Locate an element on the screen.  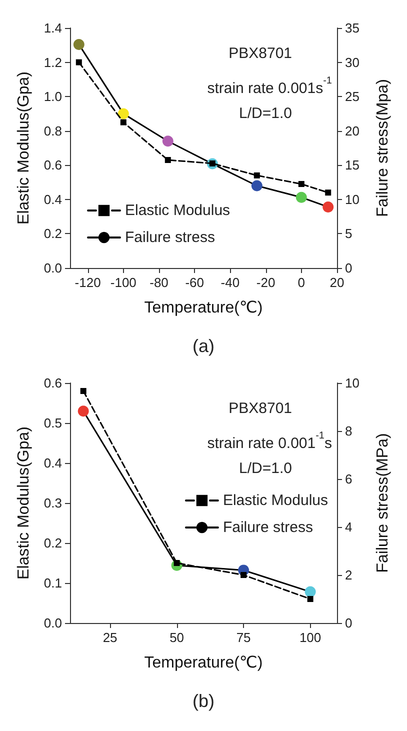
y2-tick-label: 2 is located at coordinates (348, 575).